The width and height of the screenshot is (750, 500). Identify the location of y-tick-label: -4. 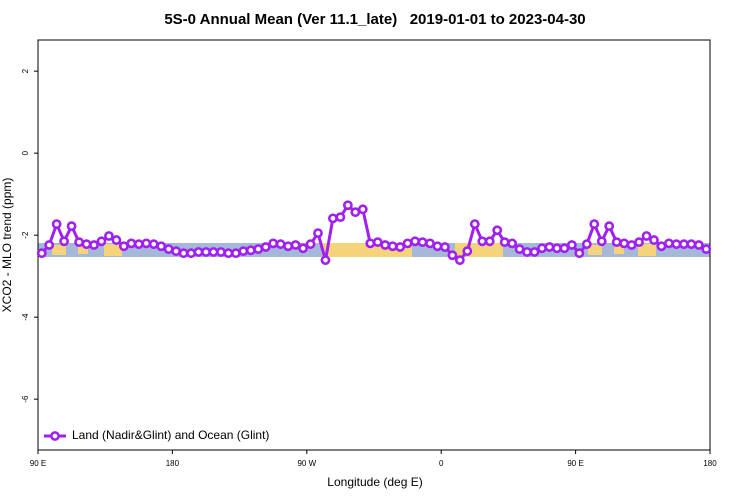
(25, 317).